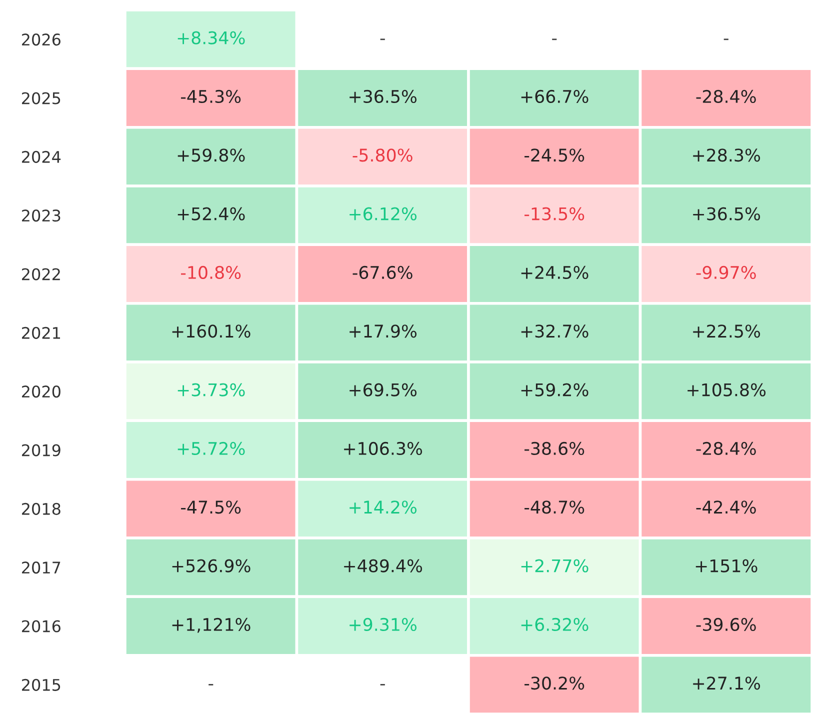 This screenshot has width=822, height=727. What do you see at coordinates (554, 507) in the screenshot?
I see `data-label: -48.7%` at bounding box center [554, 507].